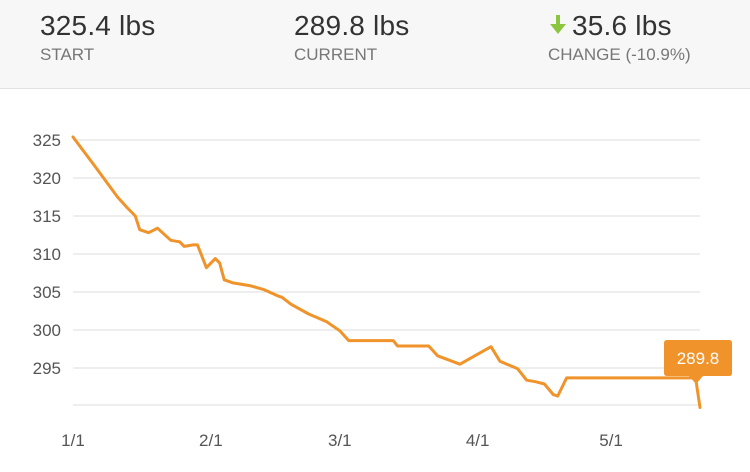 The height and width of the screenshot is (472, 750). Describe the element at coordinates (47, 178) in the screenshot. I see `y-tick-label: 320` at that location.